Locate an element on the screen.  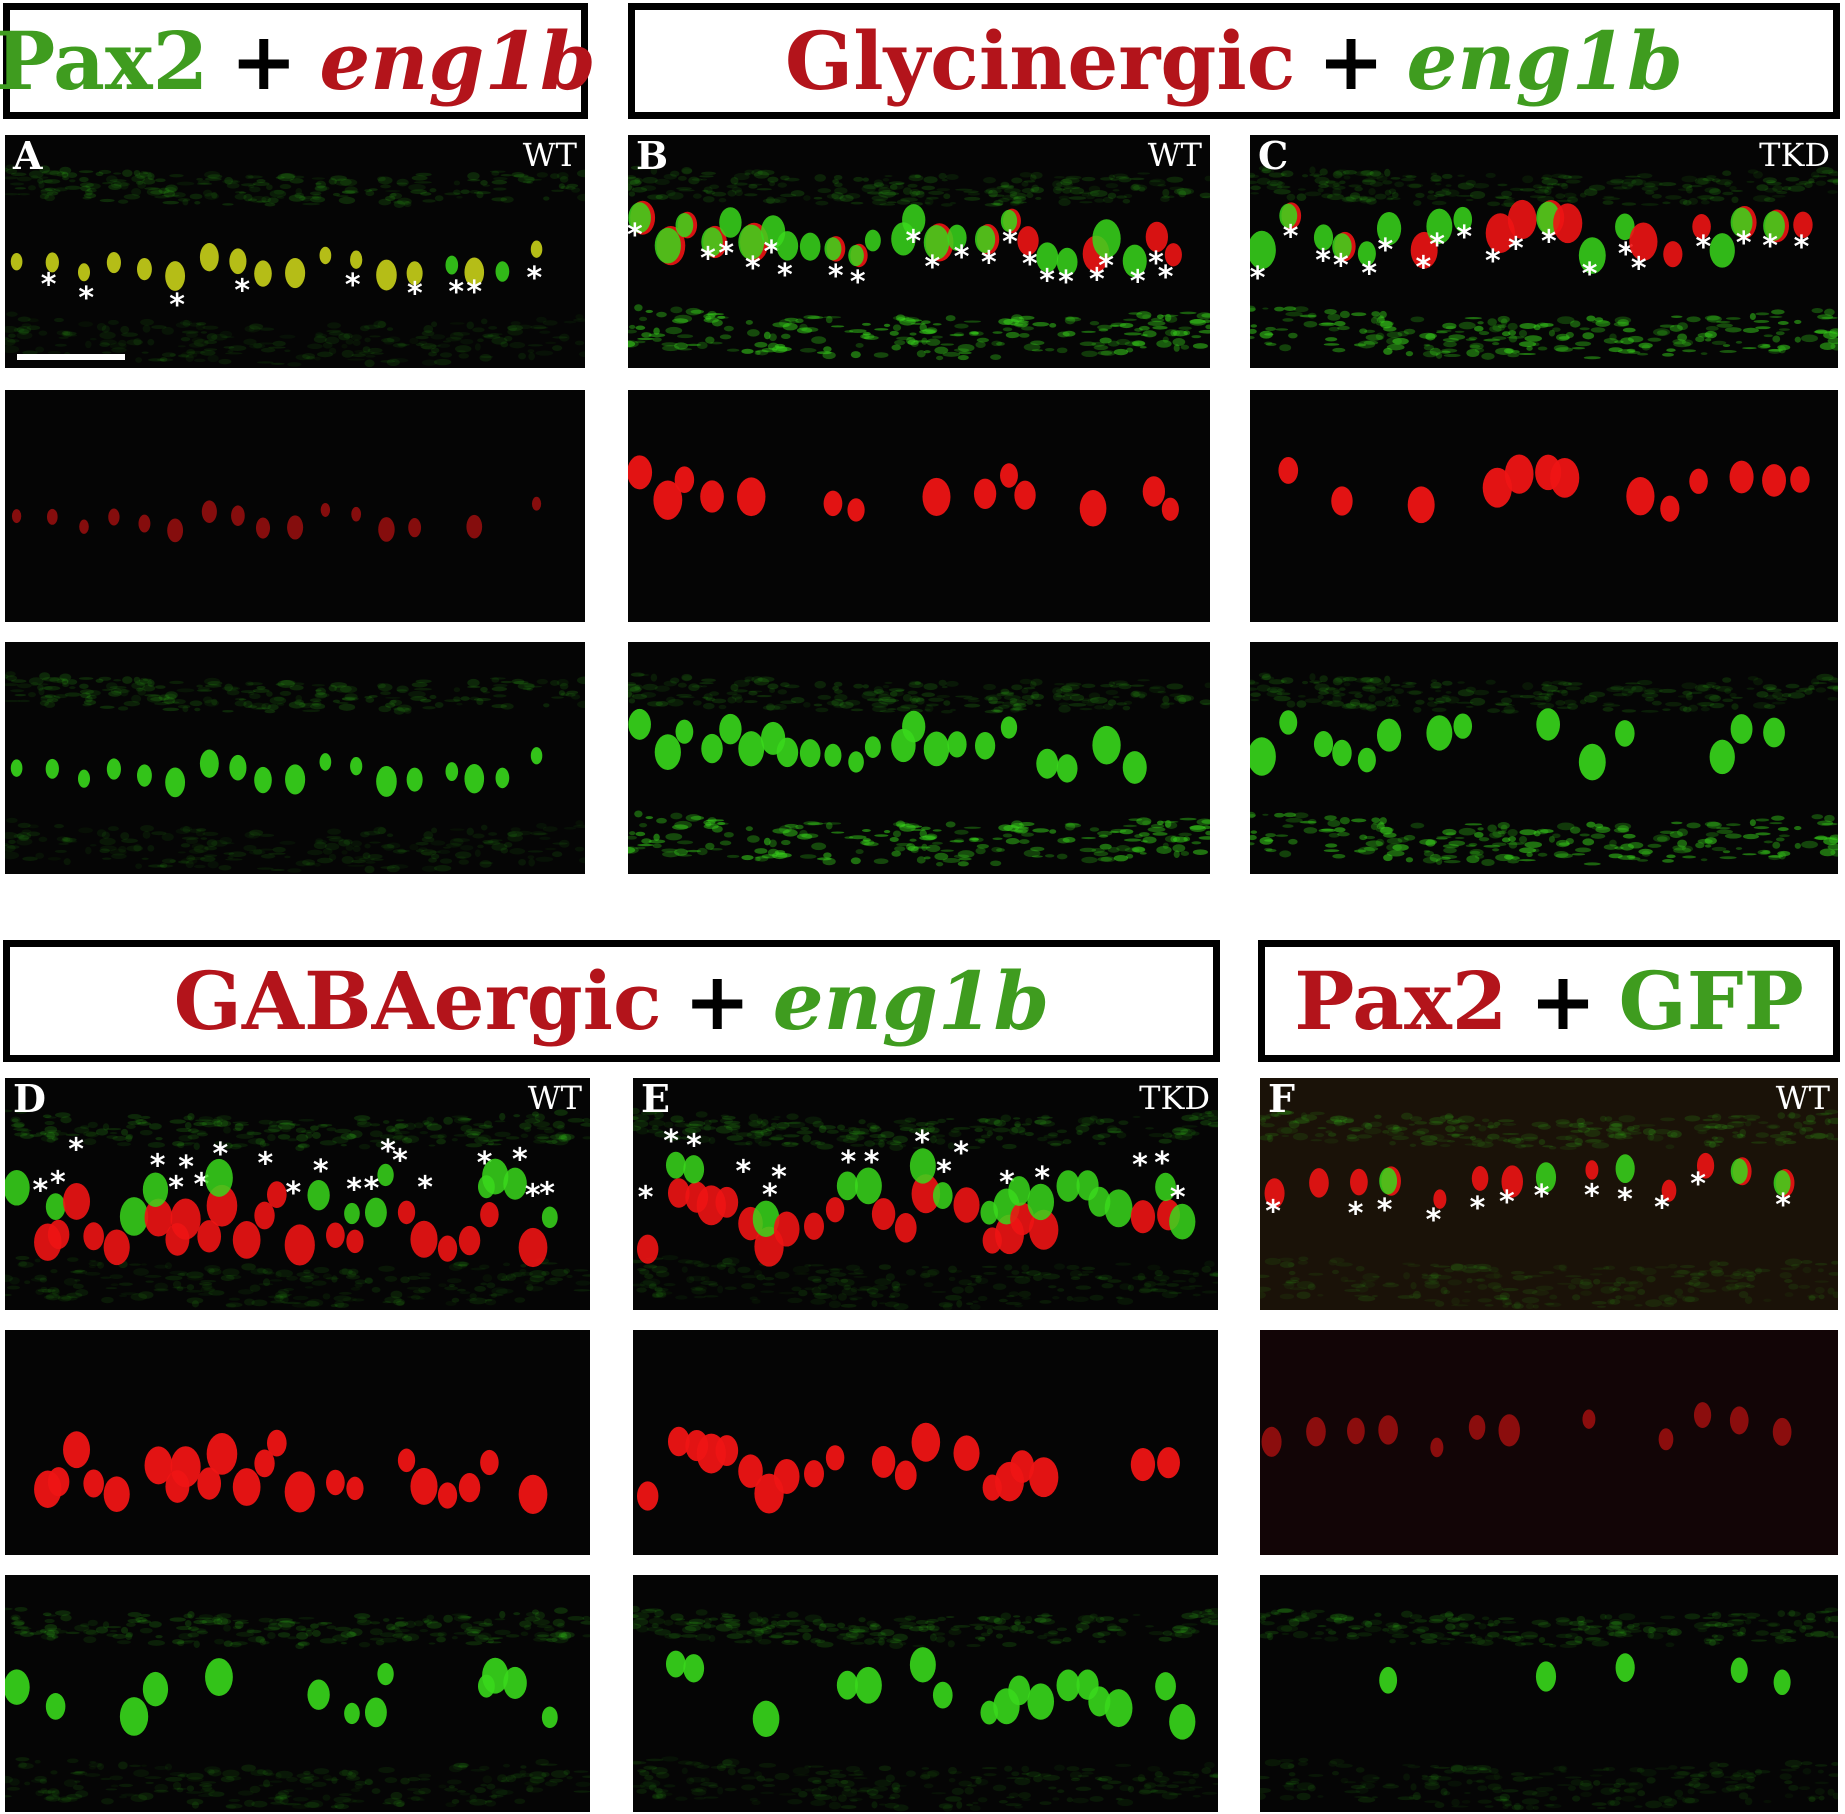
header-pax2-label: Pax2 is located at coordinates (104, 61).